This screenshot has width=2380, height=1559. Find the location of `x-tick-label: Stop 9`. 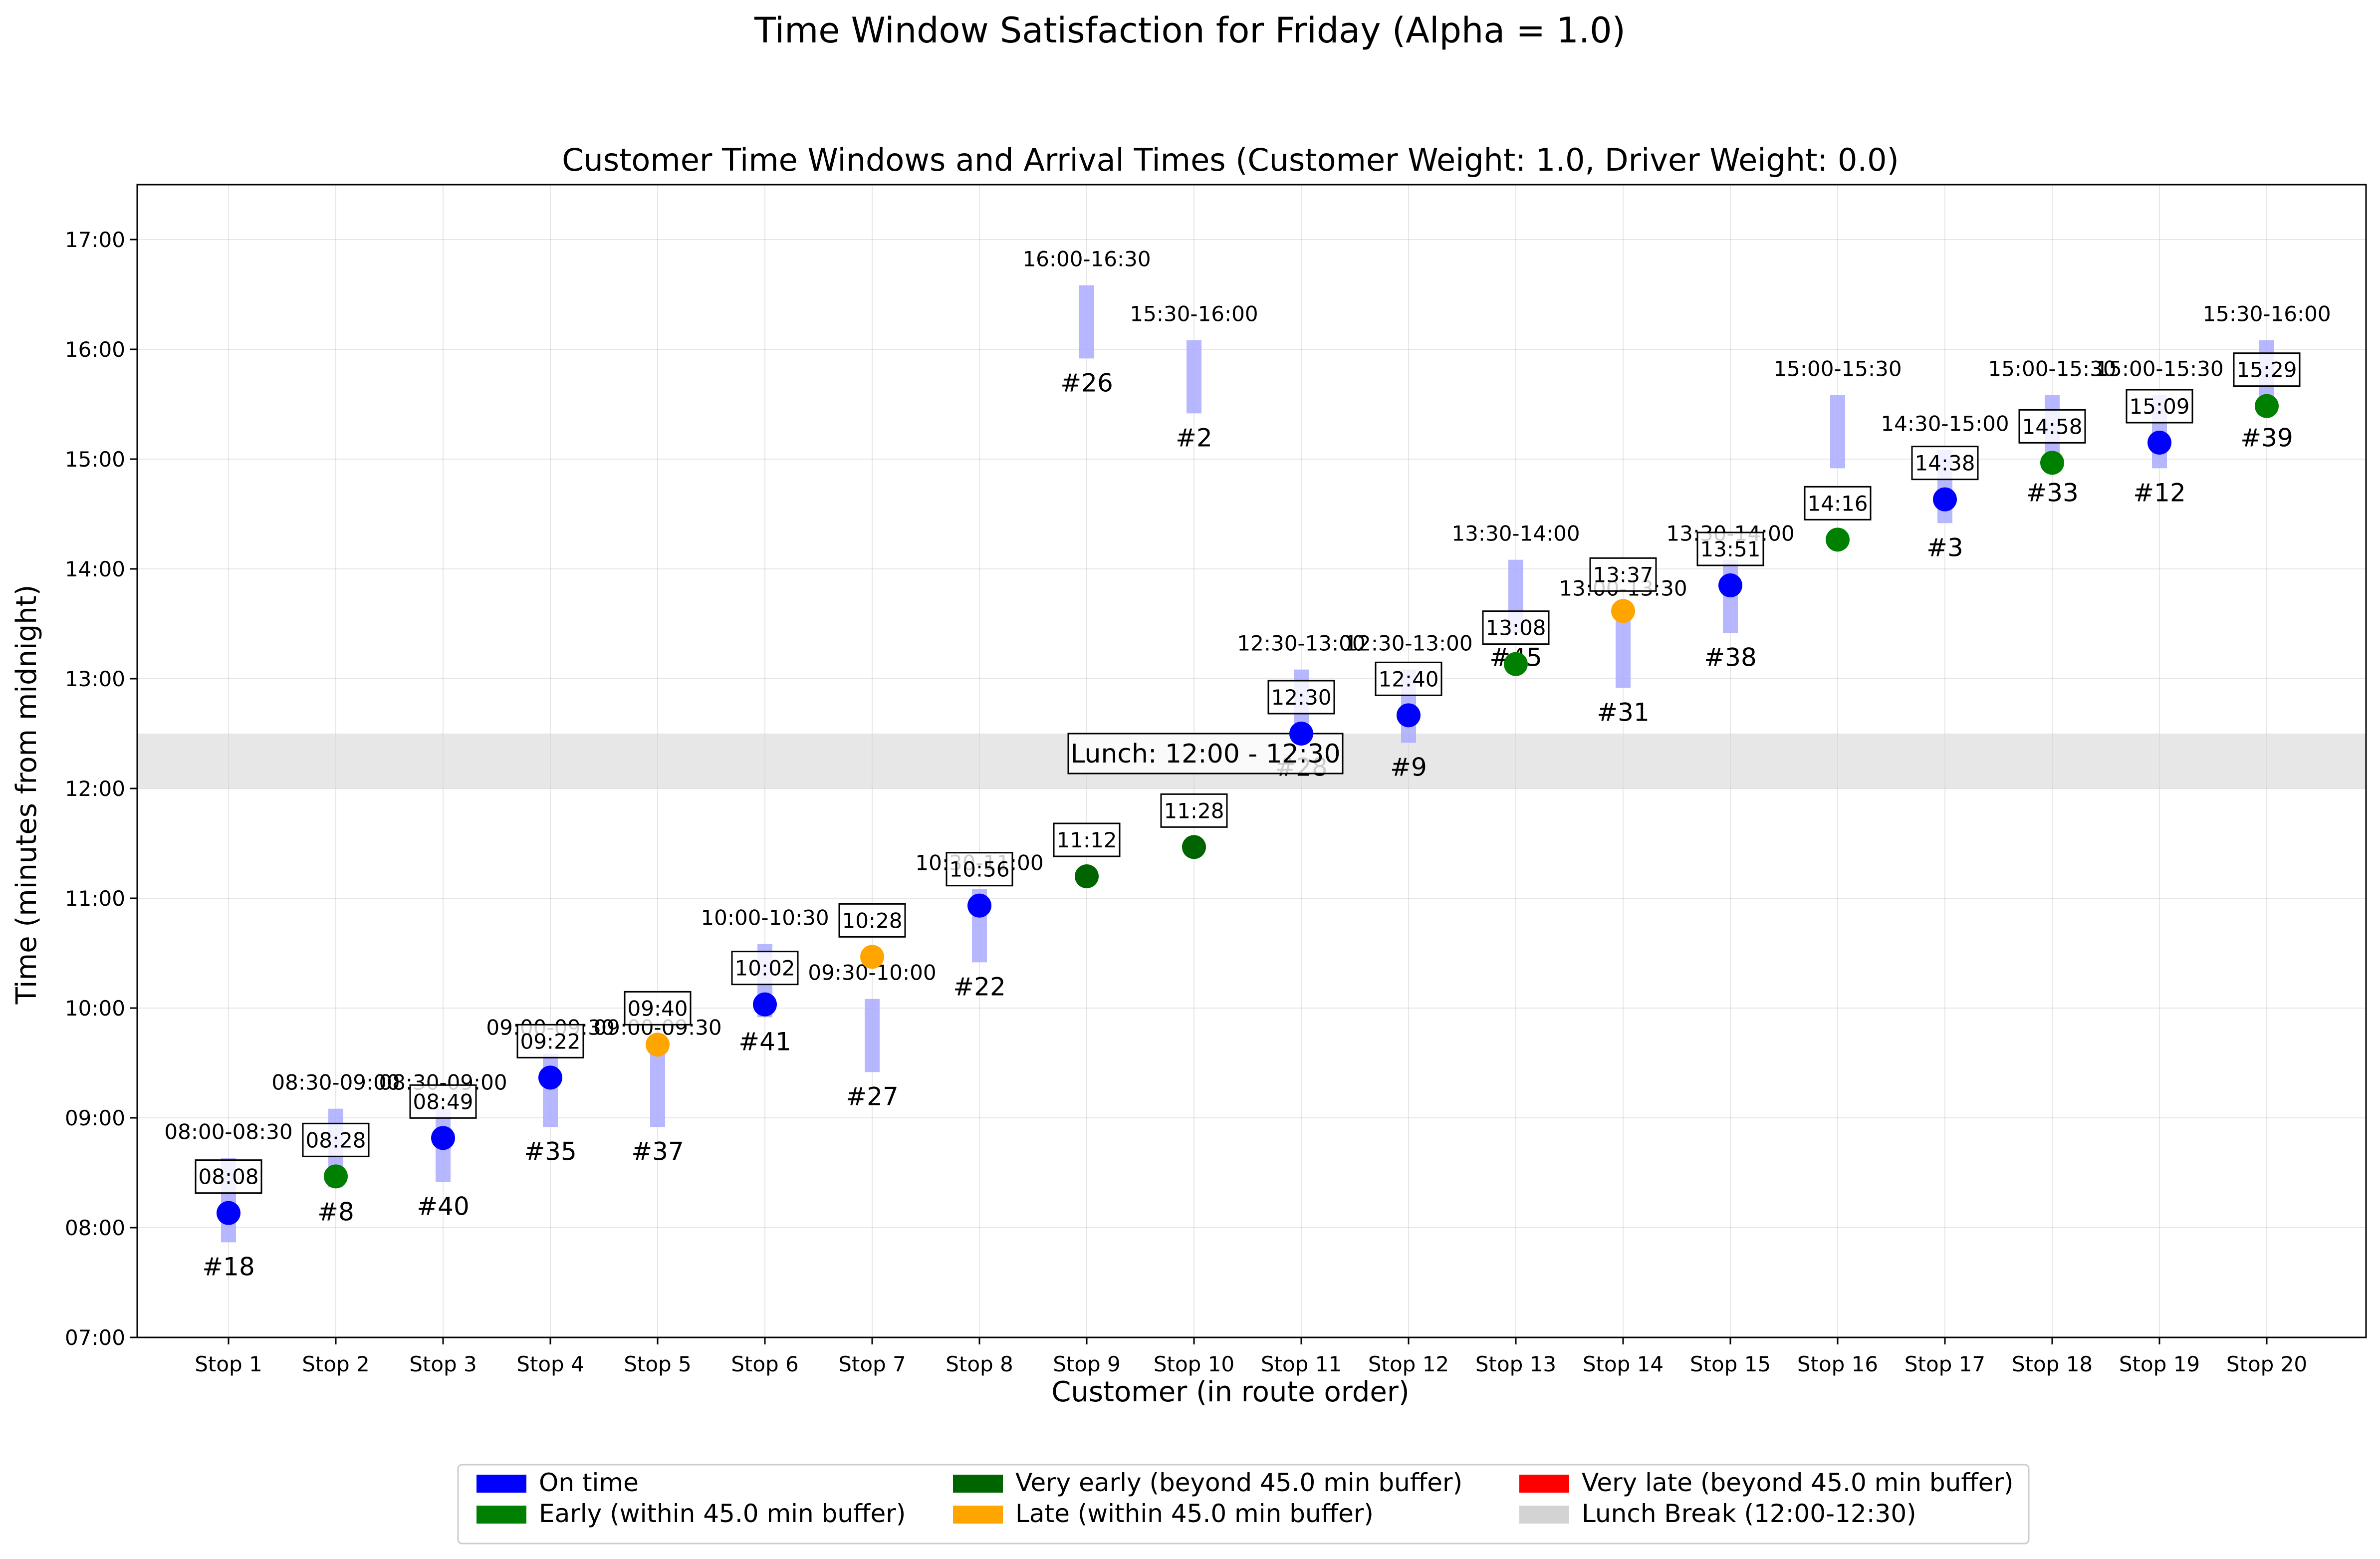

x-tick-label: Stop 9 is located at coordinates (1087, 1364).